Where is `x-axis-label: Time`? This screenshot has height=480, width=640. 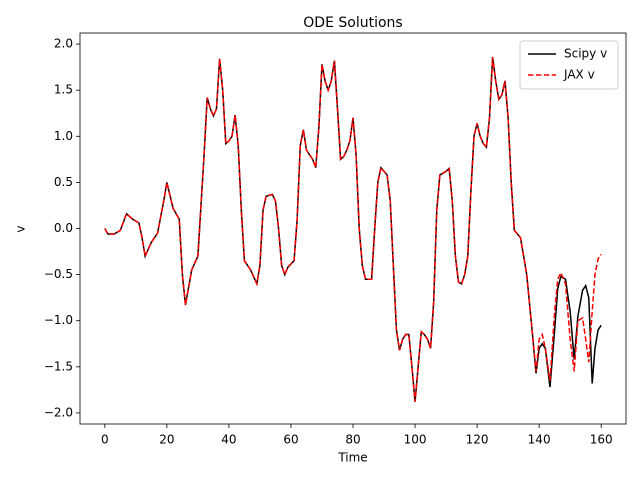
x-axis-label: Time is located at coordinates (352, 458).